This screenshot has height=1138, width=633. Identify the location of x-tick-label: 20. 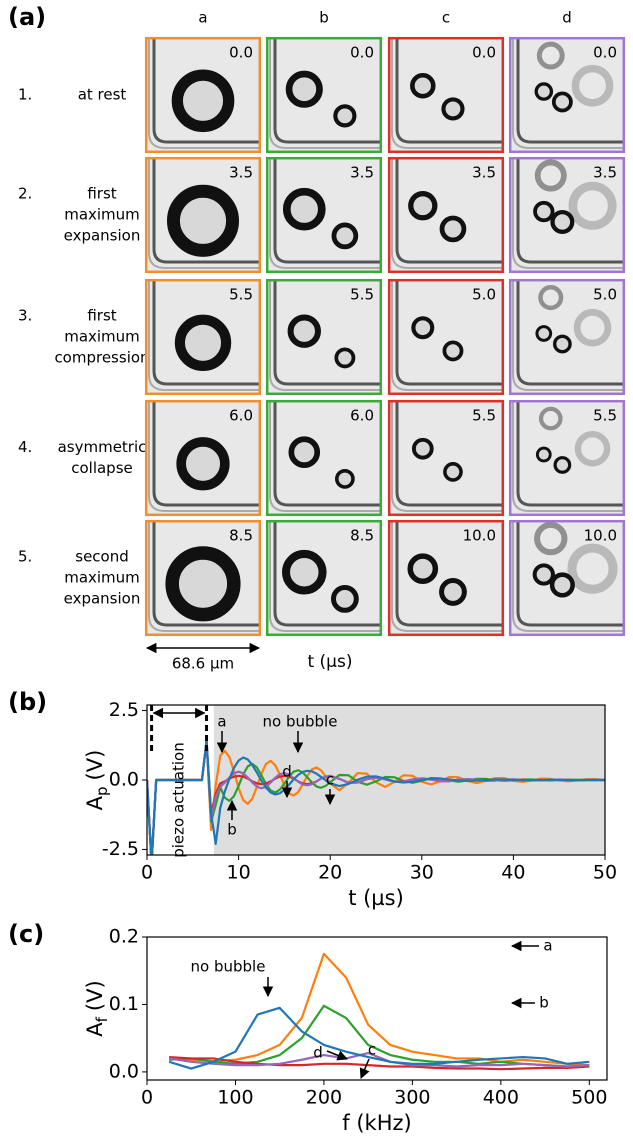
(330, 873).